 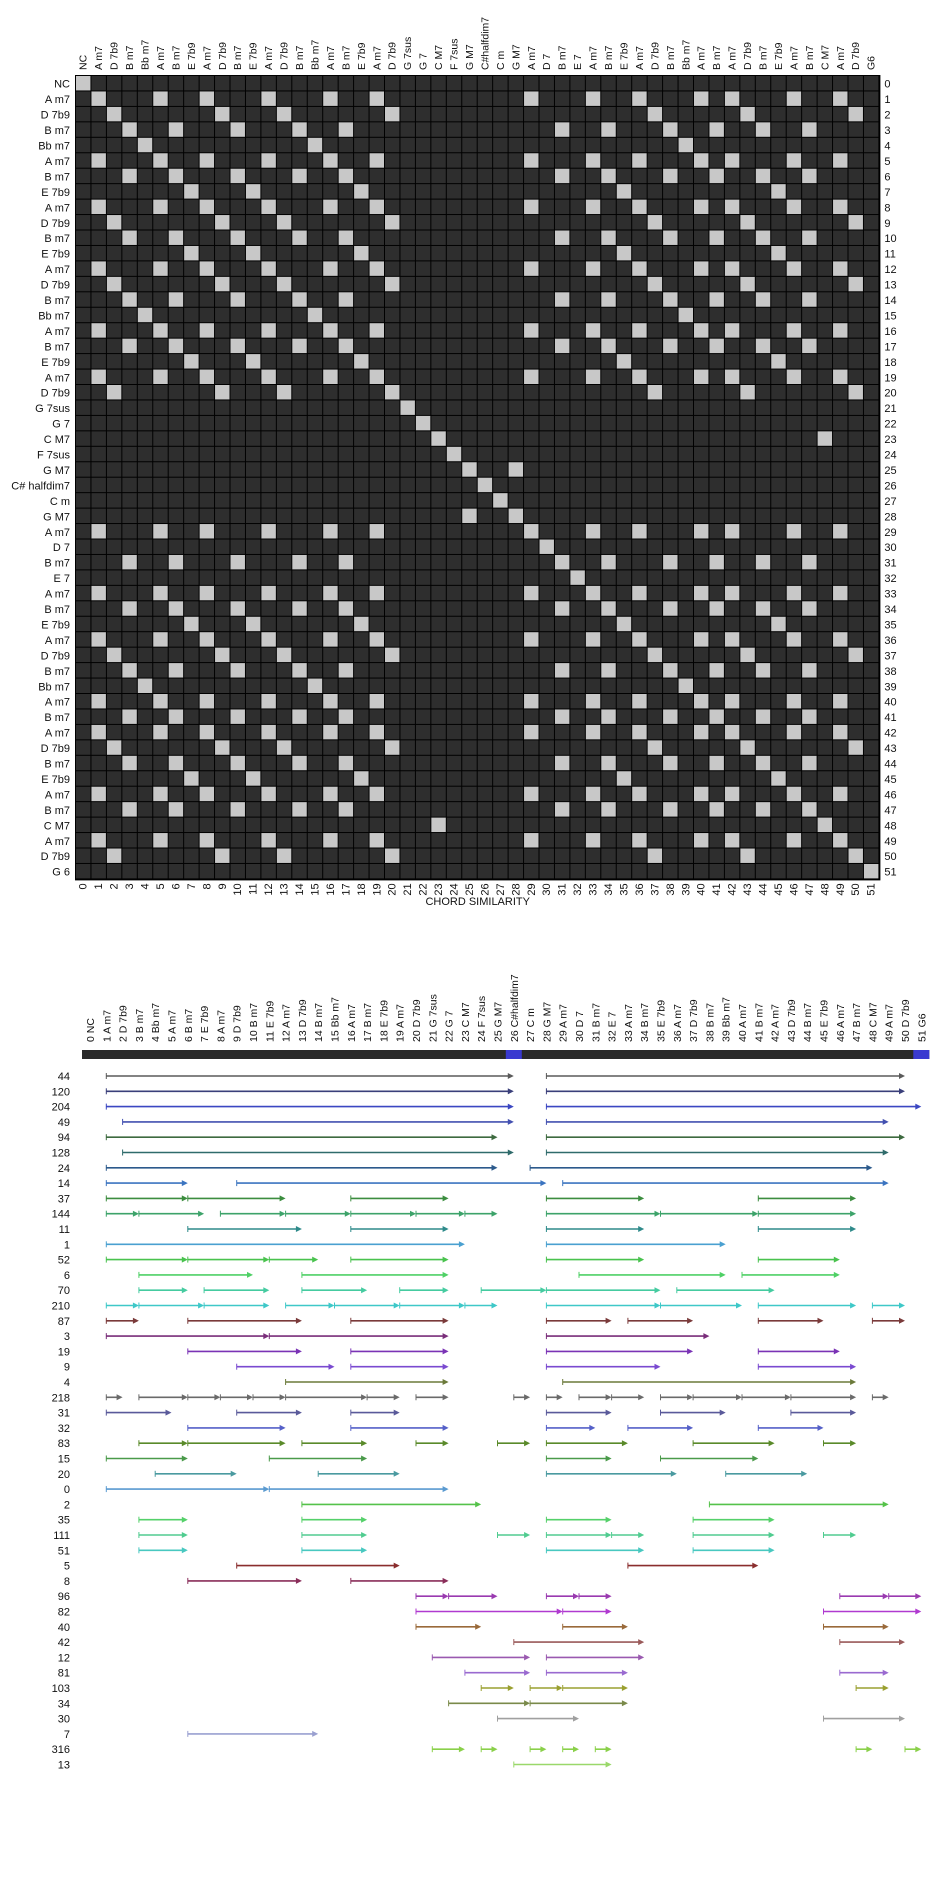 I want to click on heatmap-col-label: A m7, so click(x=841, y=58).